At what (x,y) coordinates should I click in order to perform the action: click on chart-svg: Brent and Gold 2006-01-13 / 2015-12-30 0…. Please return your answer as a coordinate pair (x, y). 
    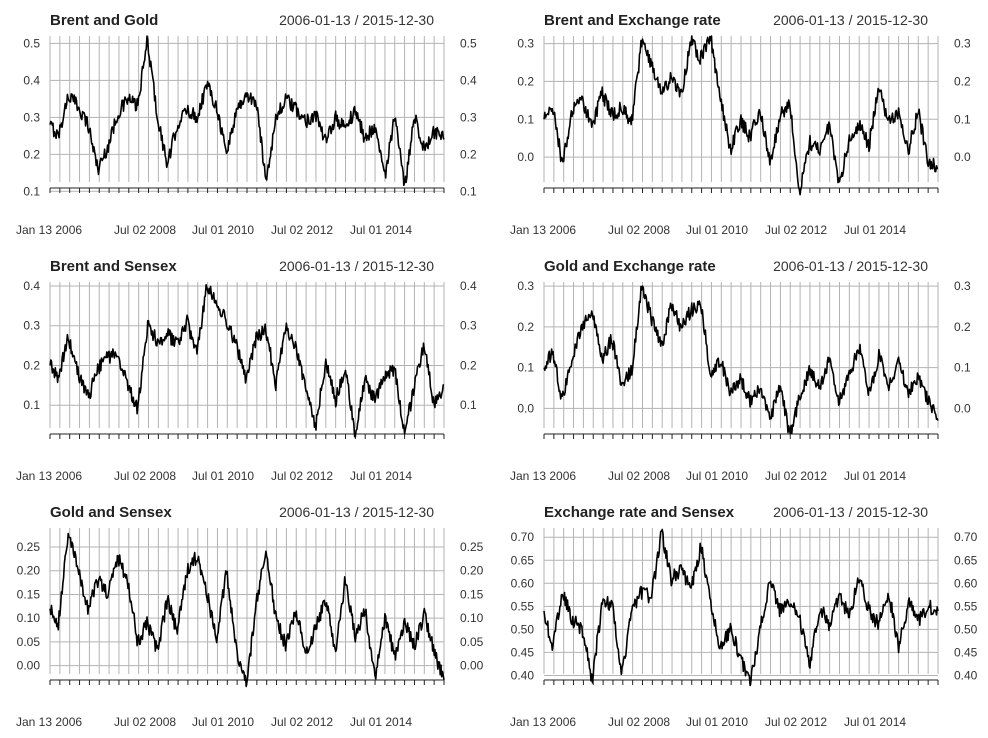
    Looking at the image, I should click on (246, 124).